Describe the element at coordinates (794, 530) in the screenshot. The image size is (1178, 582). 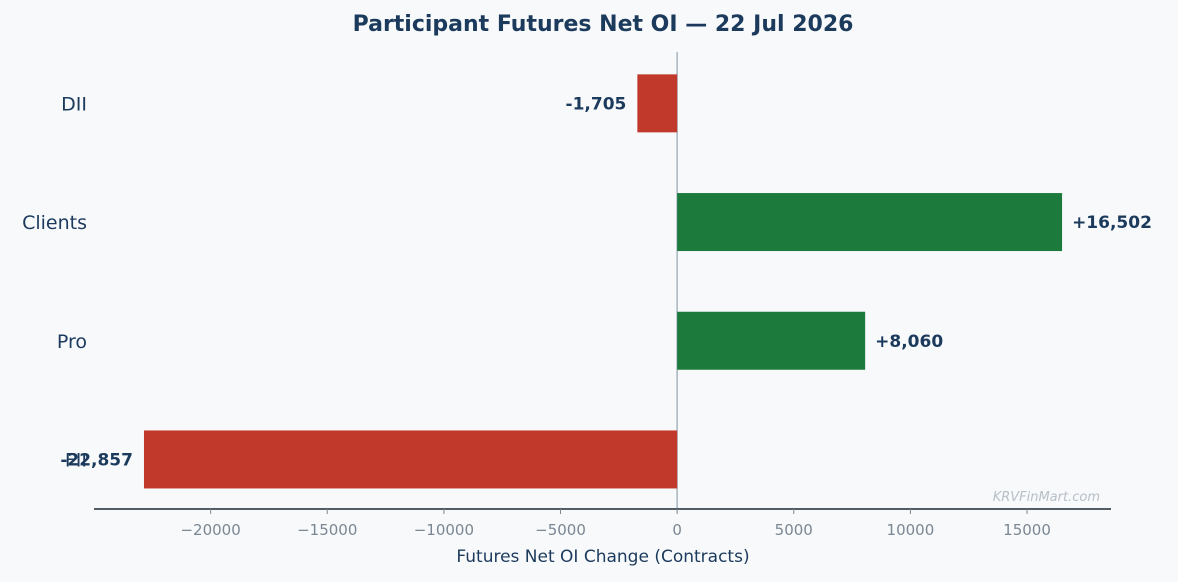
I see `x-tick-label: 5000` at that location.